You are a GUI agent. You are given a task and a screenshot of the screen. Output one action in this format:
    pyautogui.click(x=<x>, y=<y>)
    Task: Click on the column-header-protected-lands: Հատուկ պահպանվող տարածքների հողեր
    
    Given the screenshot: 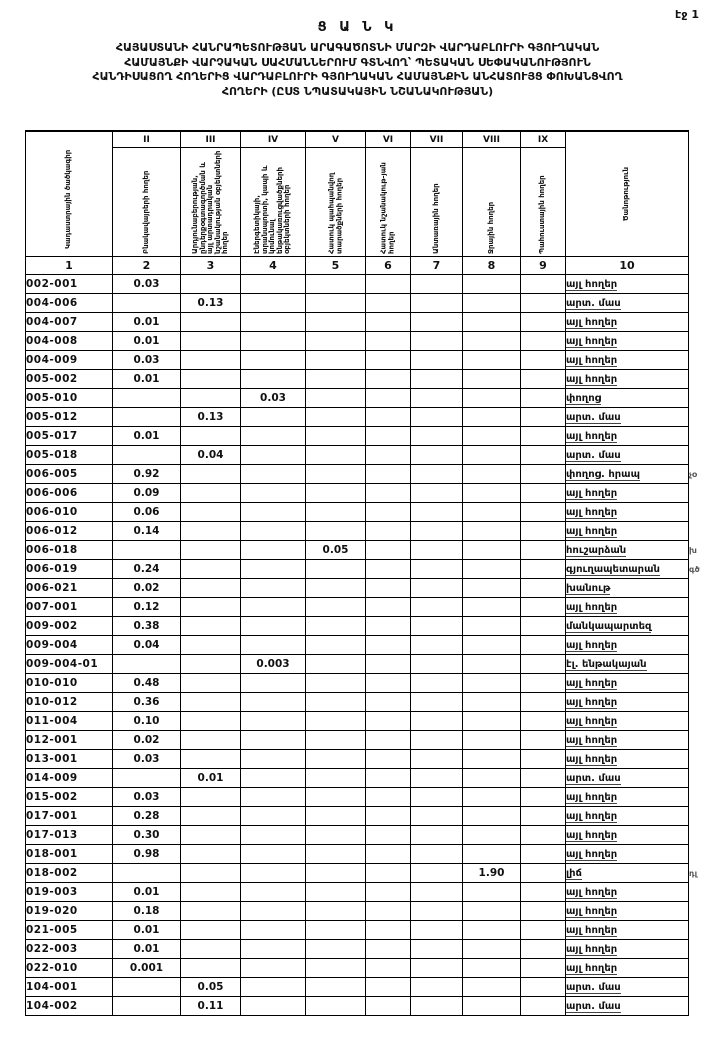 What is the action you would take?
    pyautogui.click(x=335, y=202)
    